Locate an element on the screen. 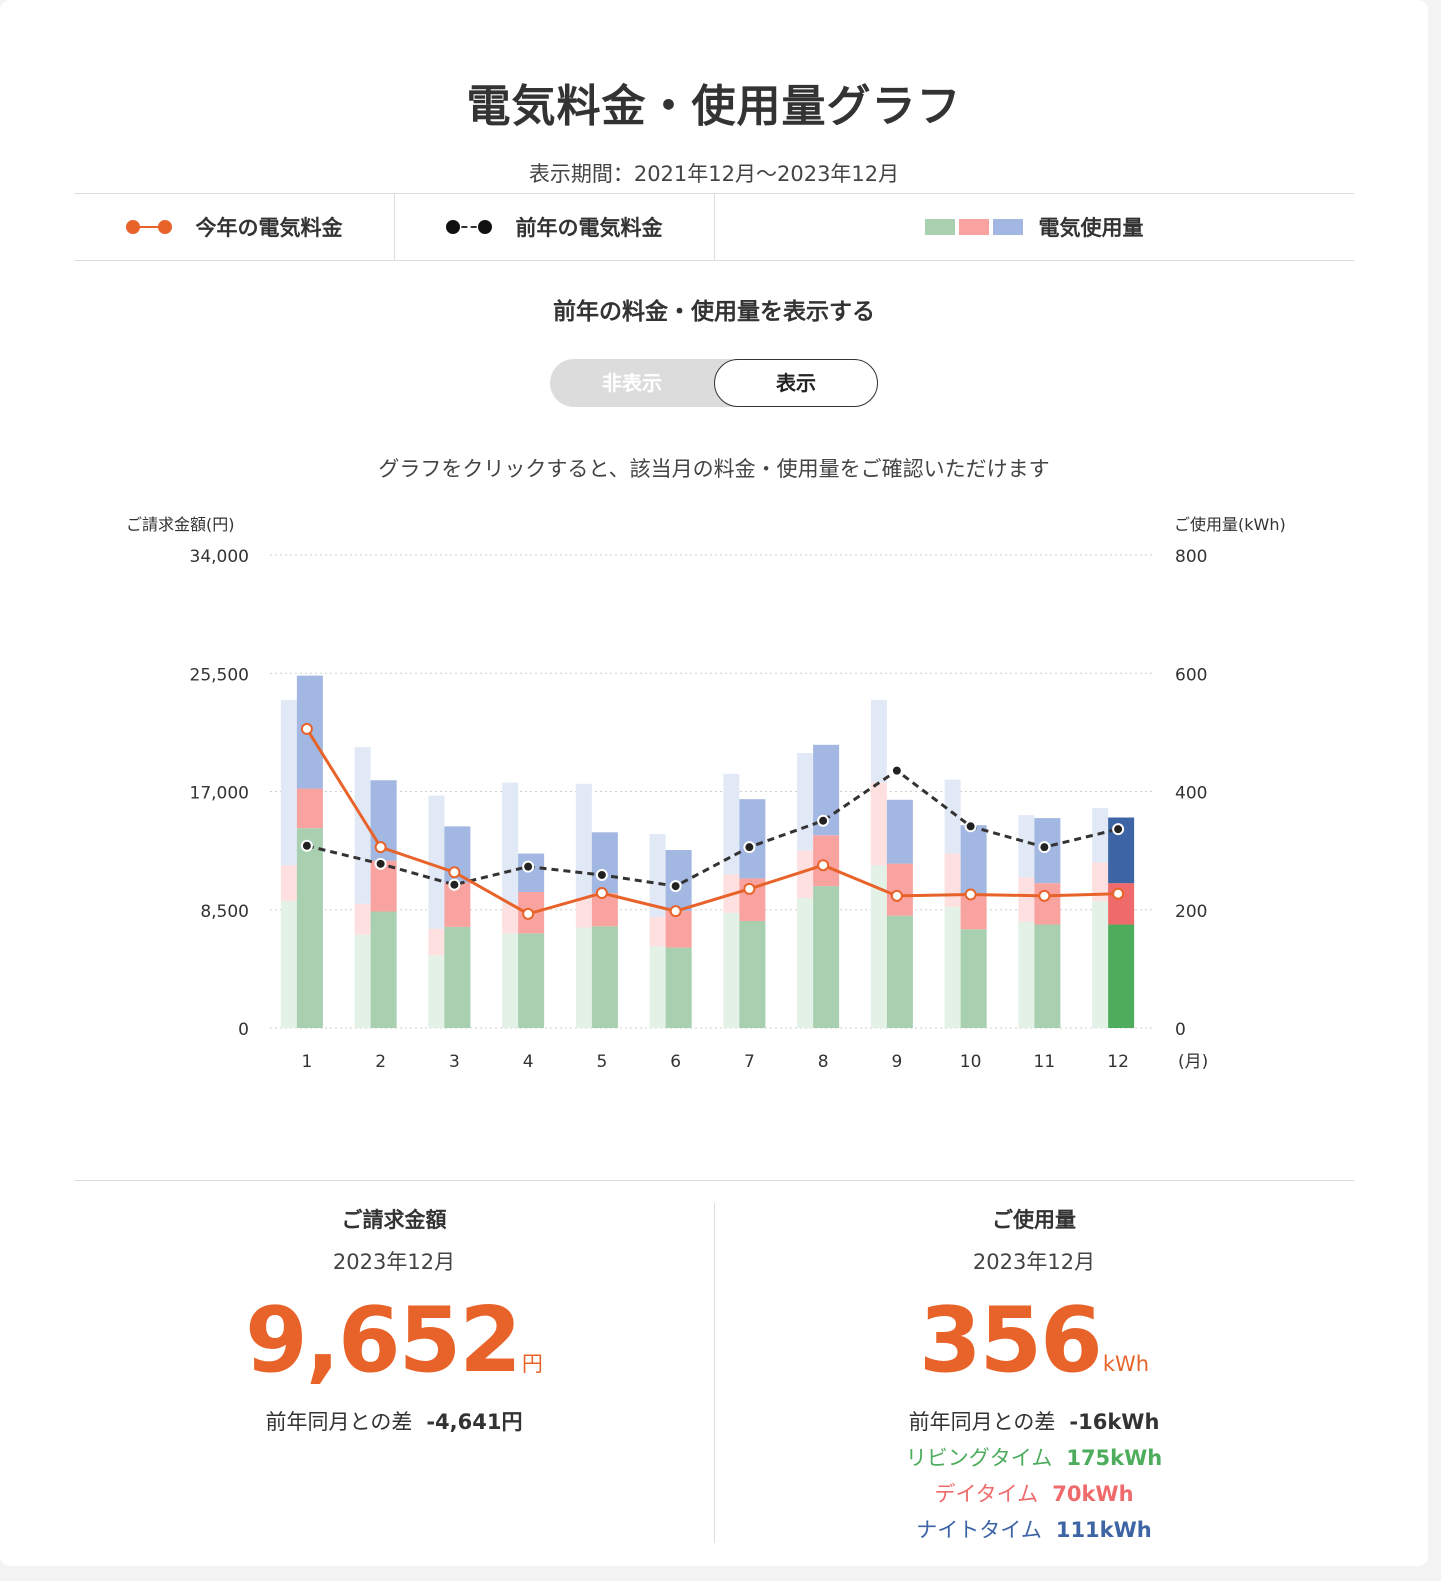  toggle-hide-option: 非表示 is located at coordinates (632, 383).